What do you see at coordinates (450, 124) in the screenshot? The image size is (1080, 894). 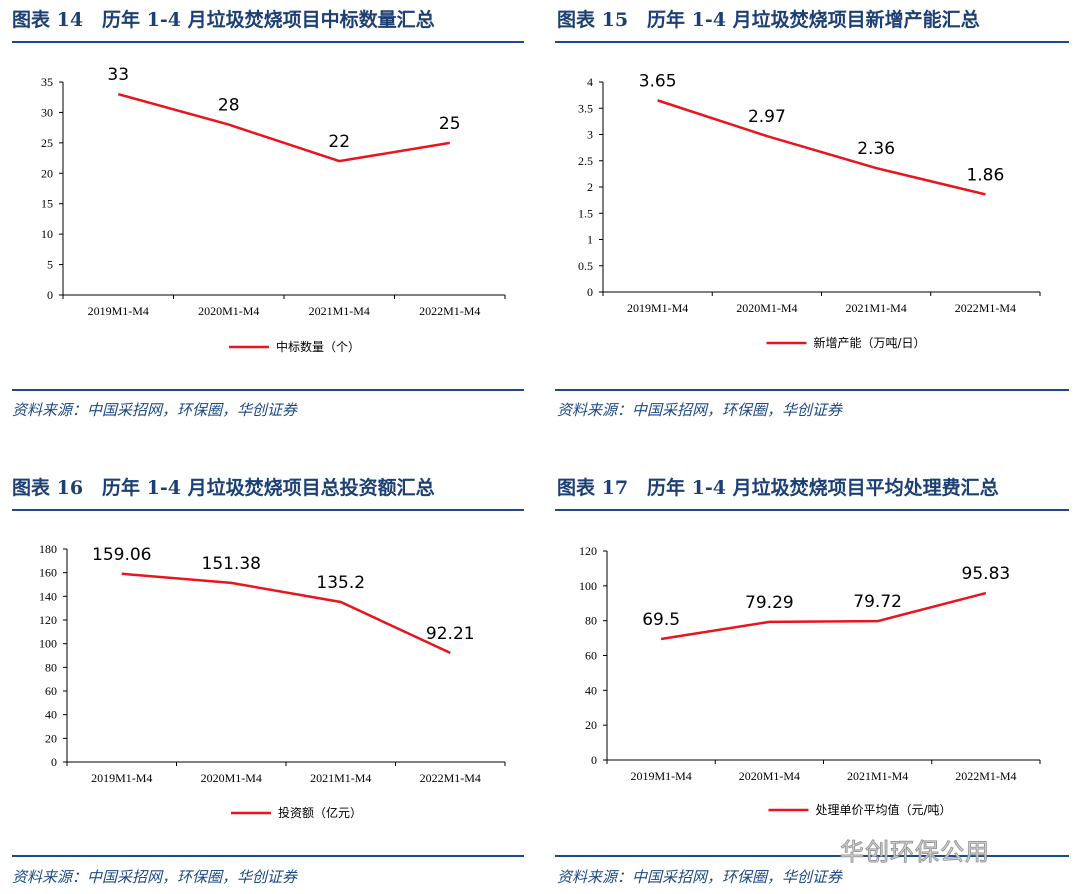 I see `data-label: 25` at bounding box center [450, 124].